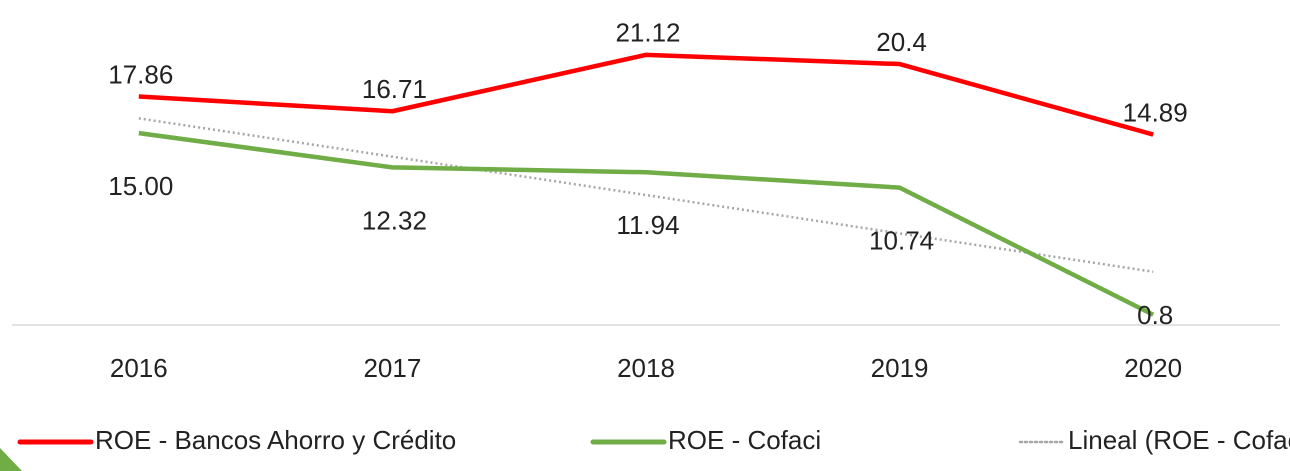  What do you see at coordinates (140, 186) in the screenshot?
I see `data-label: 15.00` at bounding box center [140, 186].